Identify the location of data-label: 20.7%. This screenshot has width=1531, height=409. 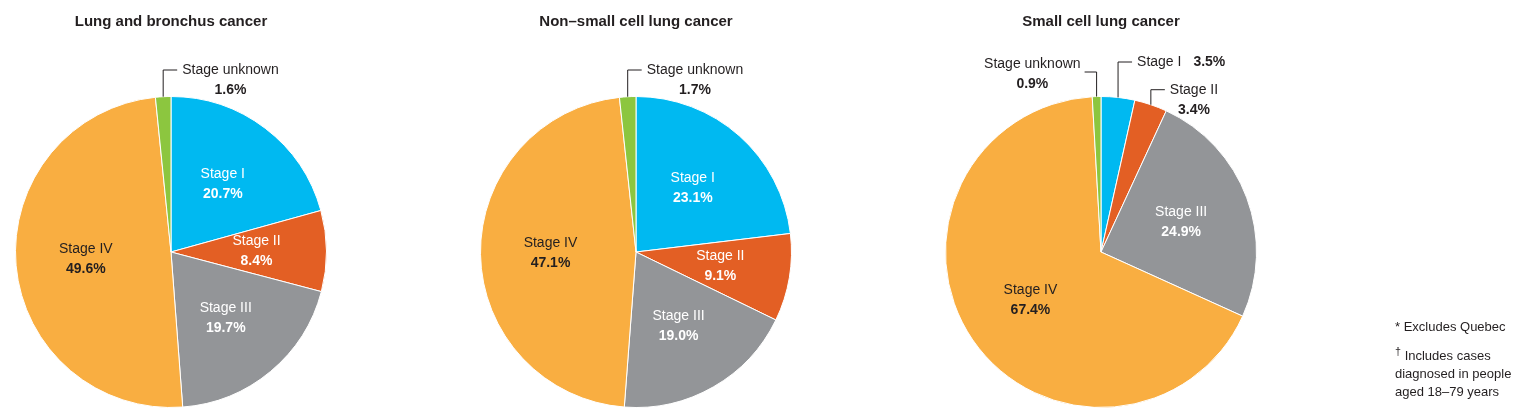
(223, 192).